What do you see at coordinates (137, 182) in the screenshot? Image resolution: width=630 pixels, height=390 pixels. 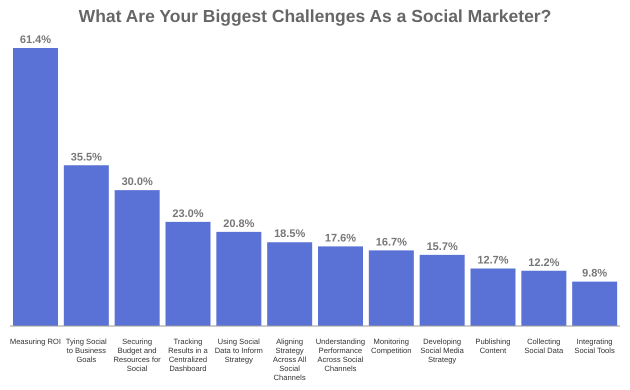 I see `data-label: 30.0%` at bounding box center [137, 182].